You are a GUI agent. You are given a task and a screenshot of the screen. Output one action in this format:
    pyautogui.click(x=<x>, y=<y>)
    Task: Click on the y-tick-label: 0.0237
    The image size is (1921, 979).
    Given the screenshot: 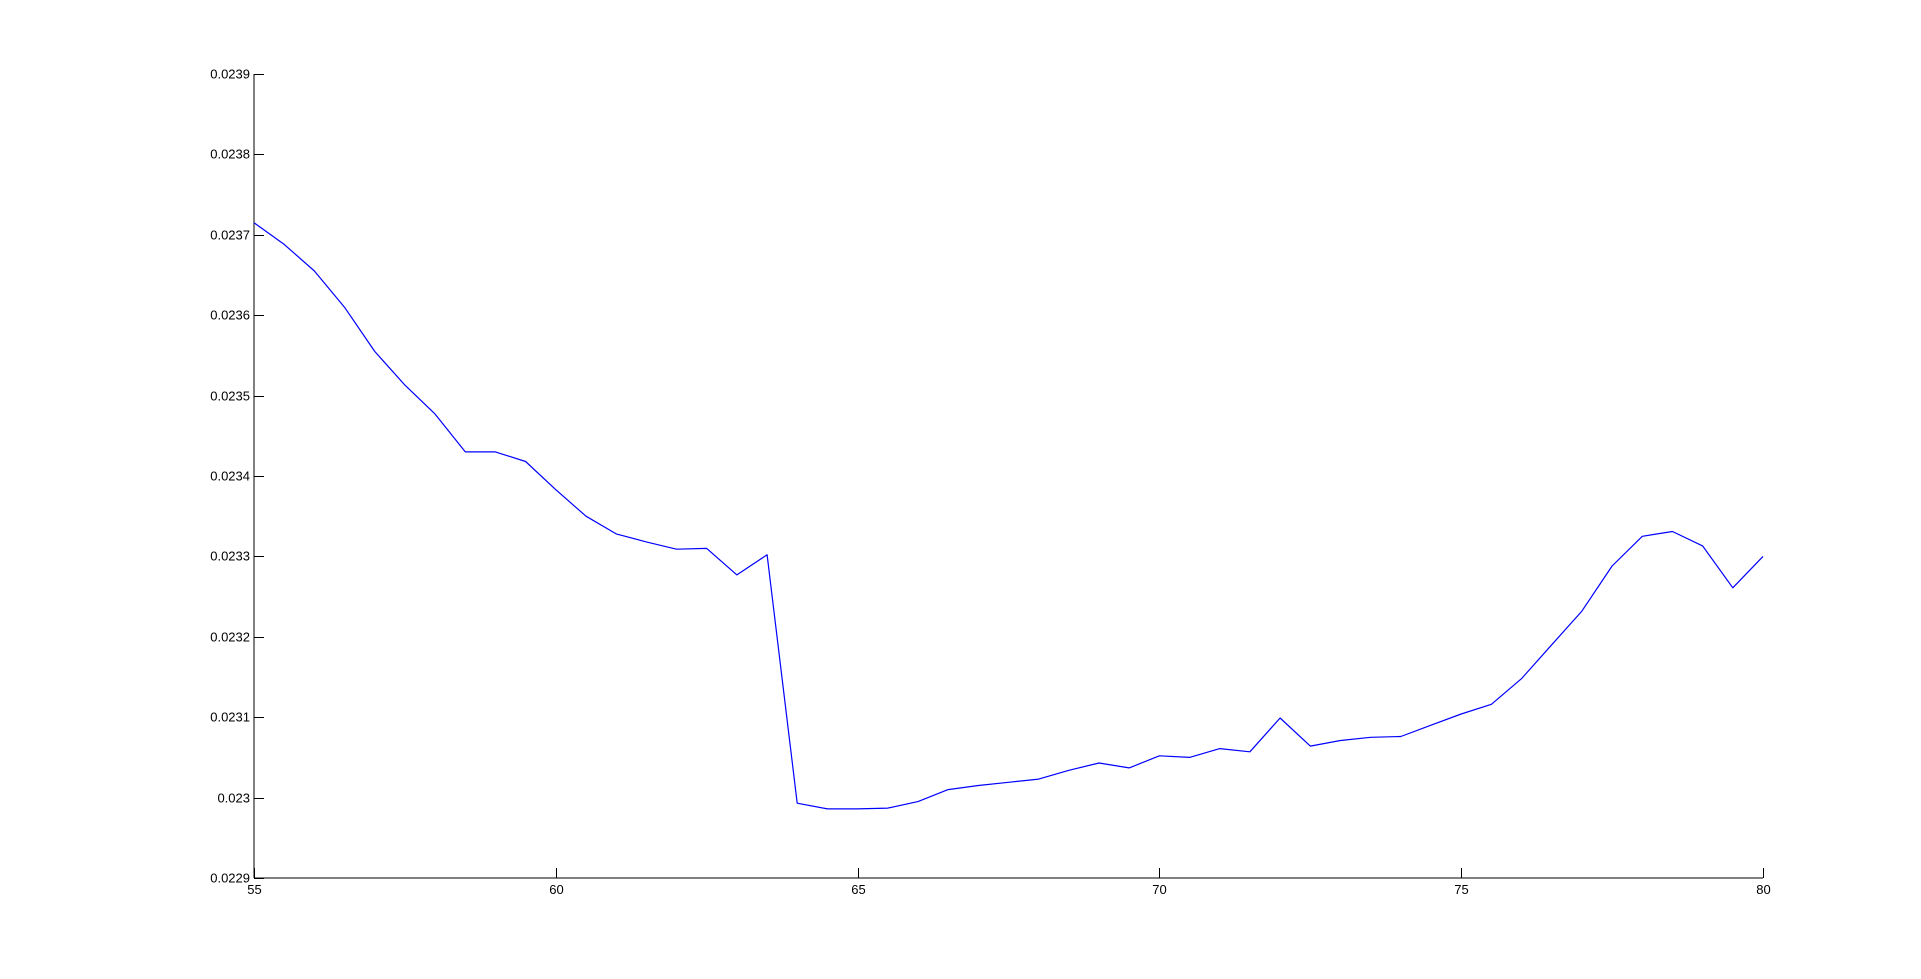 What is the action you would take?
    pyautogui.click(x=230, y=235)
    